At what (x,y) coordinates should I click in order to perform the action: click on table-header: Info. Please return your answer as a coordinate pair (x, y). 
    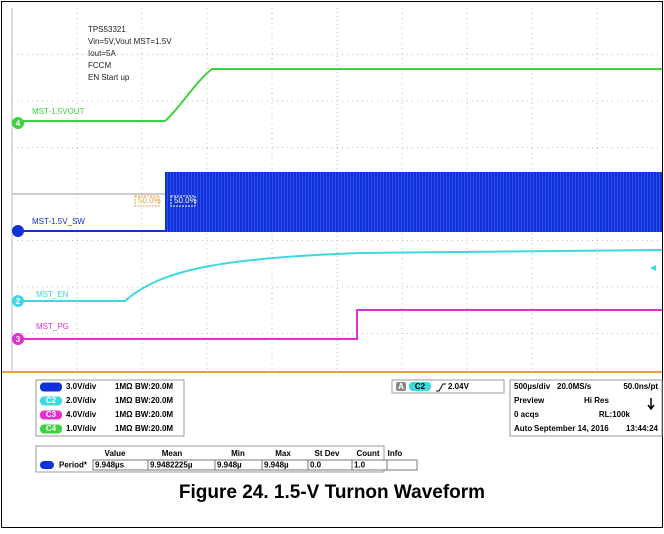
    Looking at the image, I should click on (395, 453).